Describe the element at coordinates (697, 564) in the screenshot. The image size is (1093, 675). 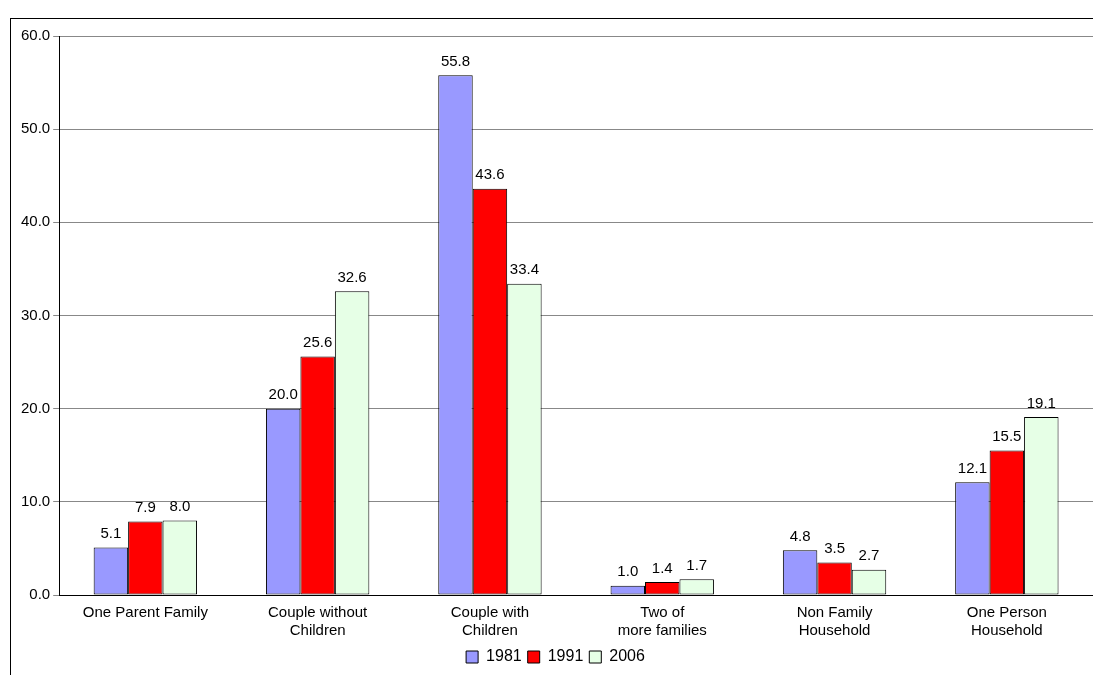
I see `data-label: 1.7` at that location.